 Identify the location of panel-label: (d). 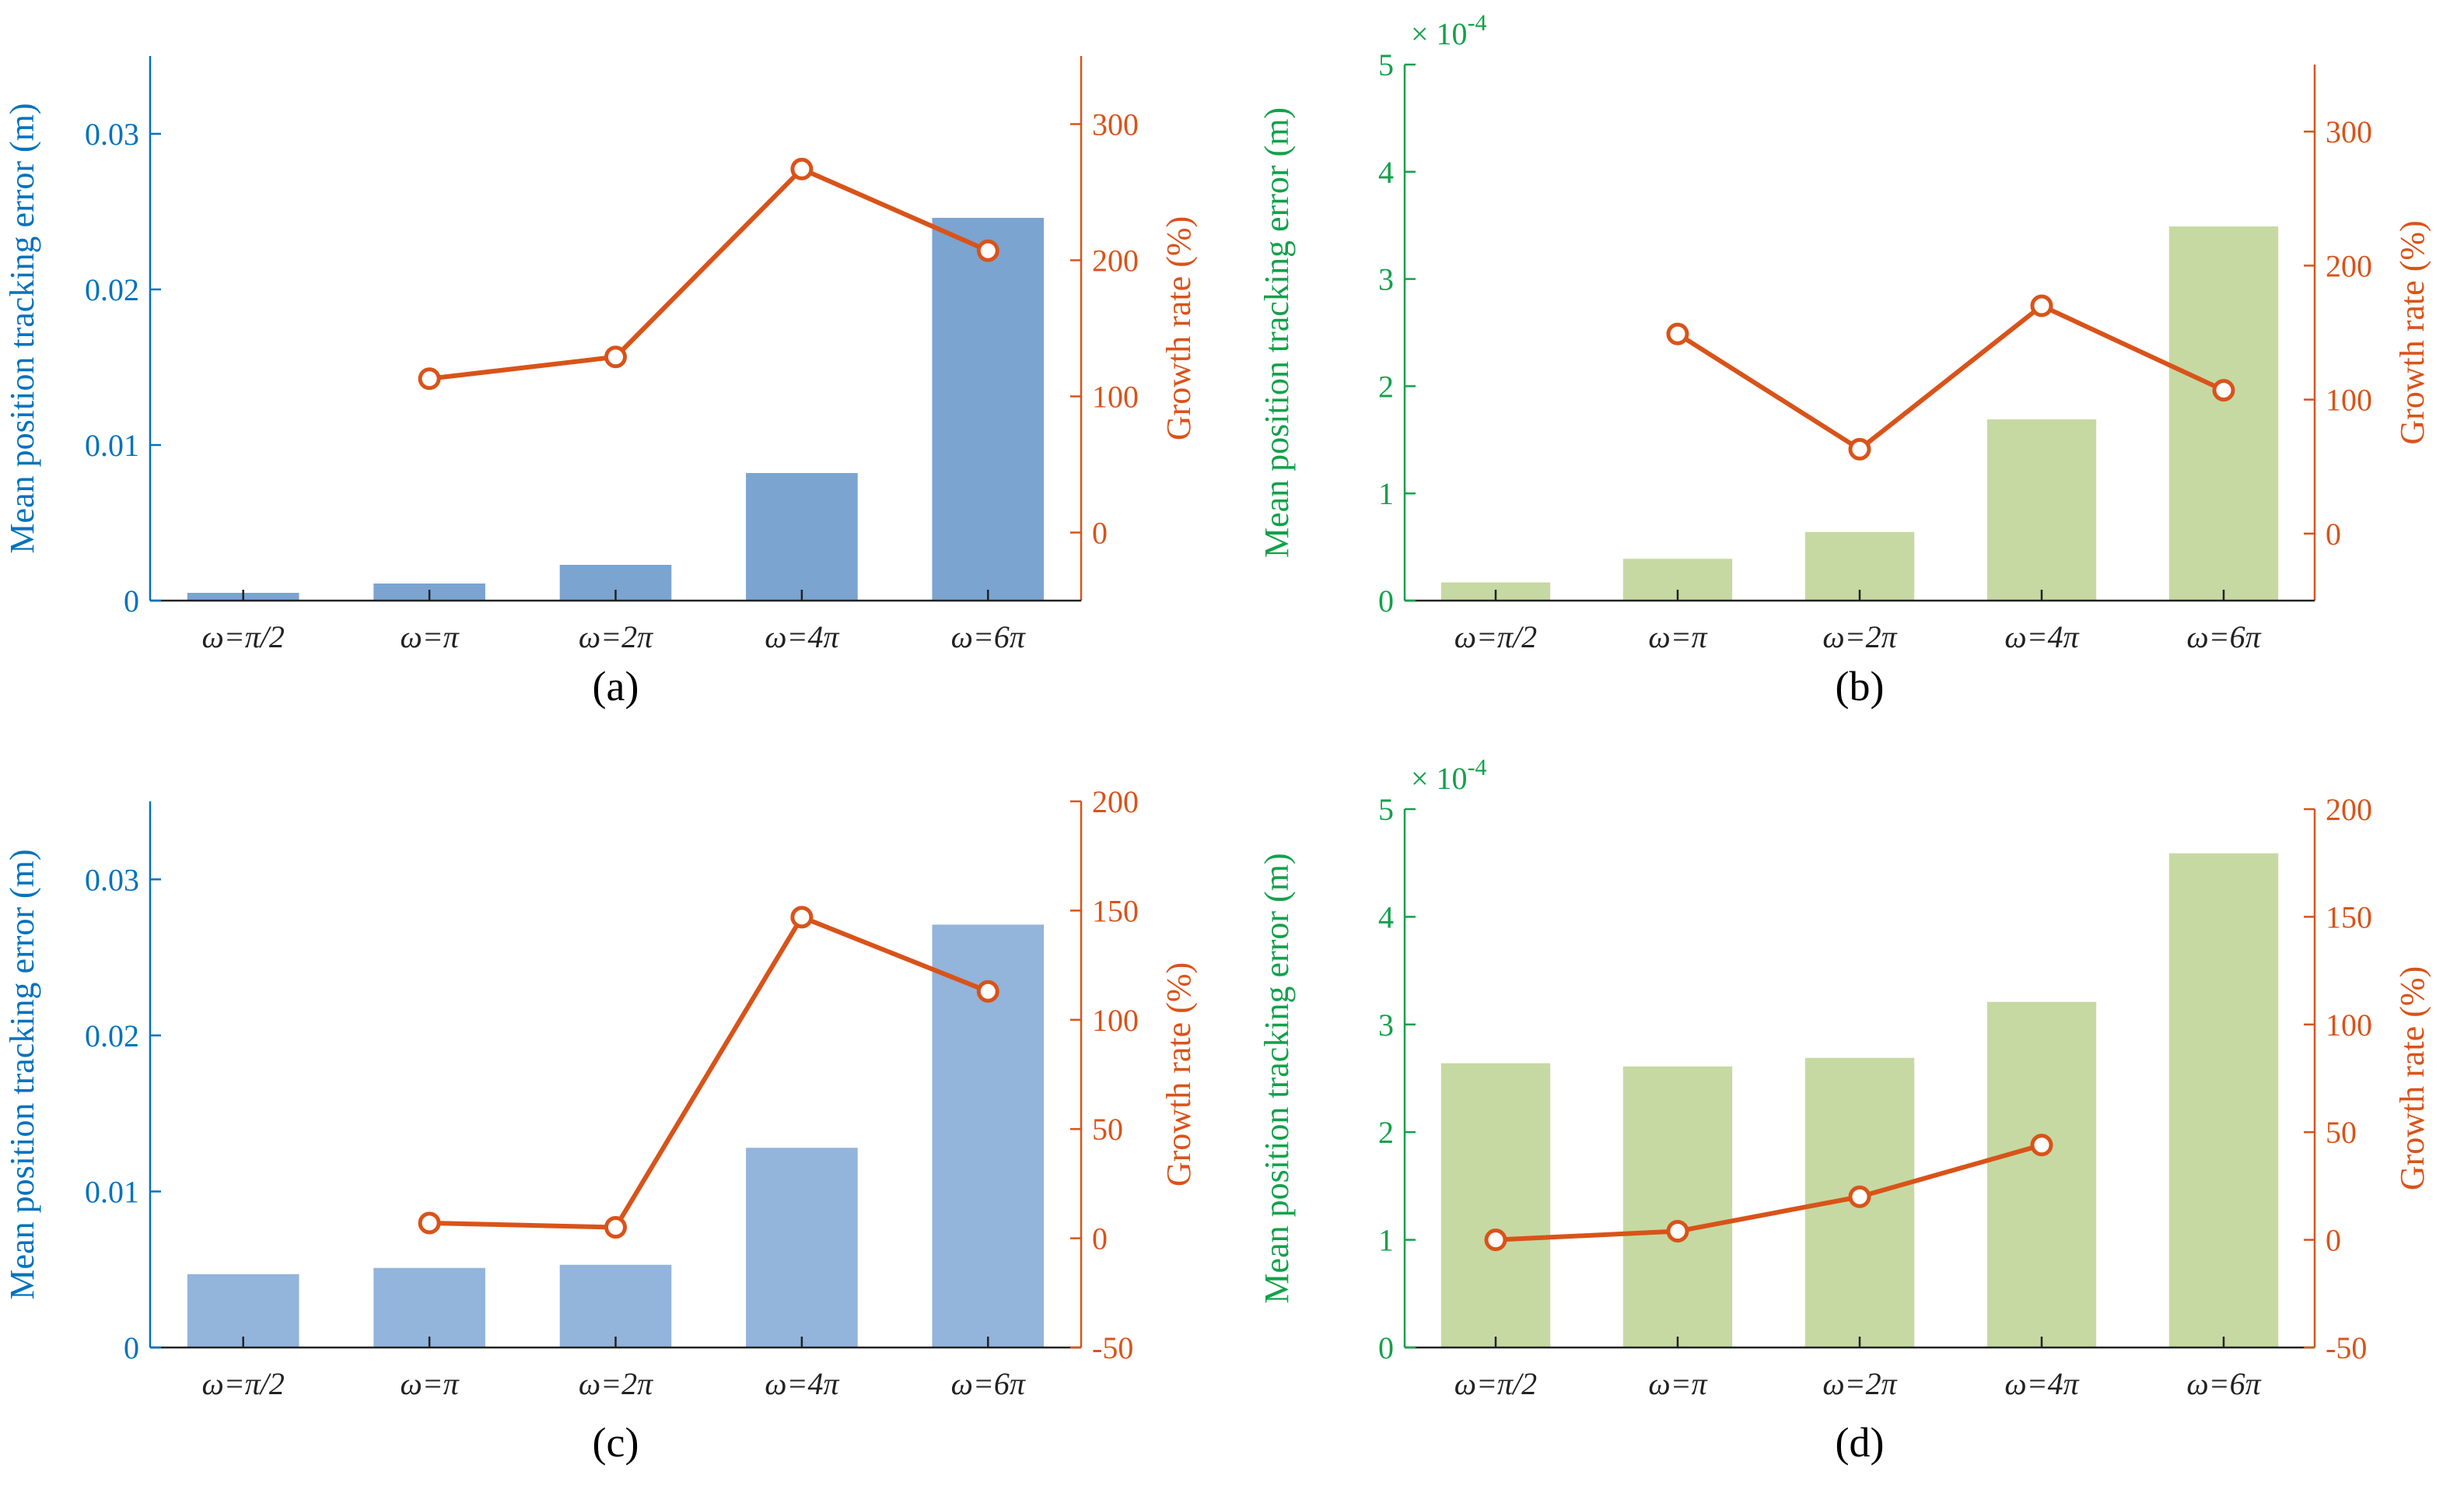
(1861, 1443).